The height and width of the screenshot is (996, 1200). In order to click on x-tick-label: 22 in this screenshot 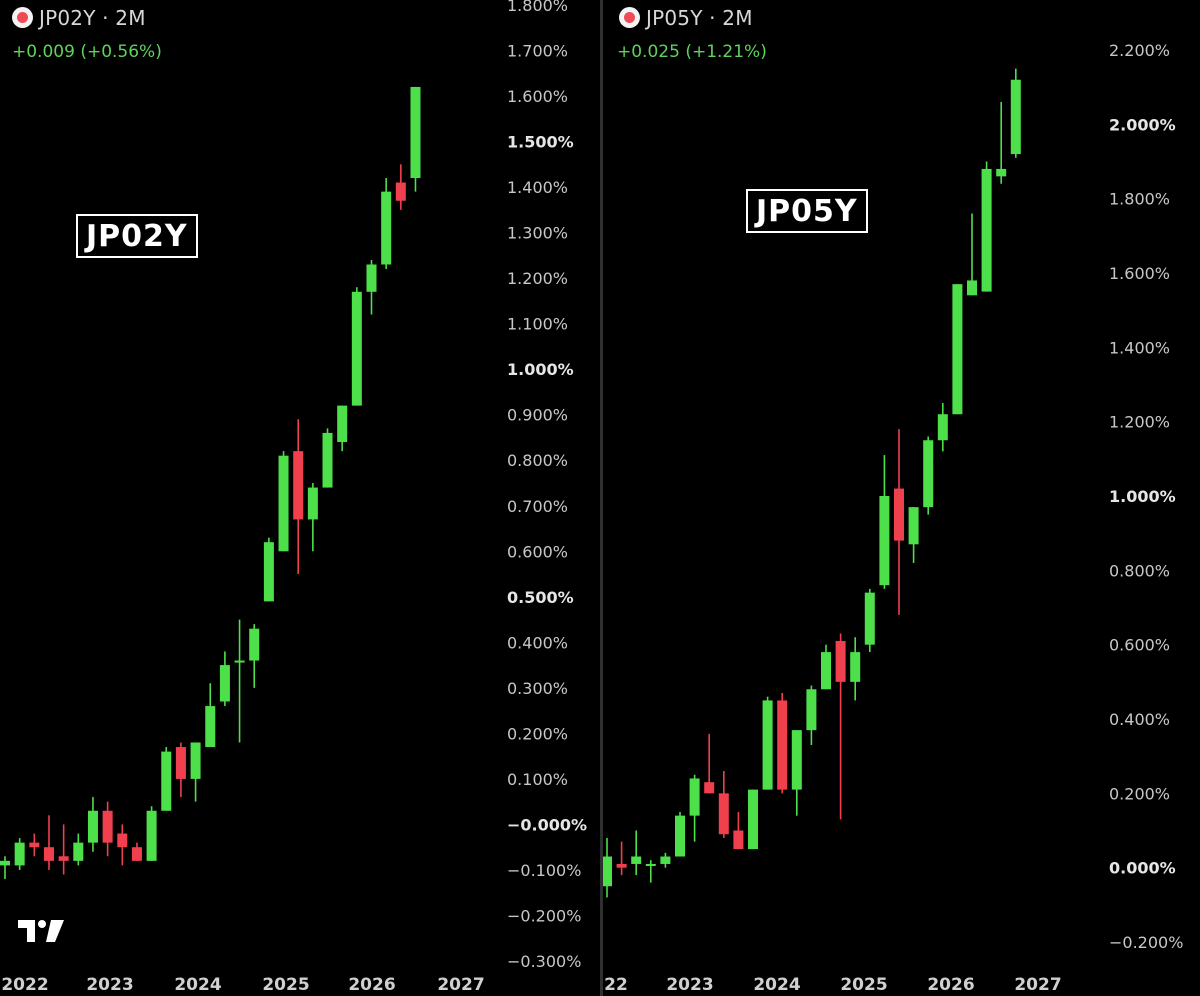, I will do `click(616, 985)`.